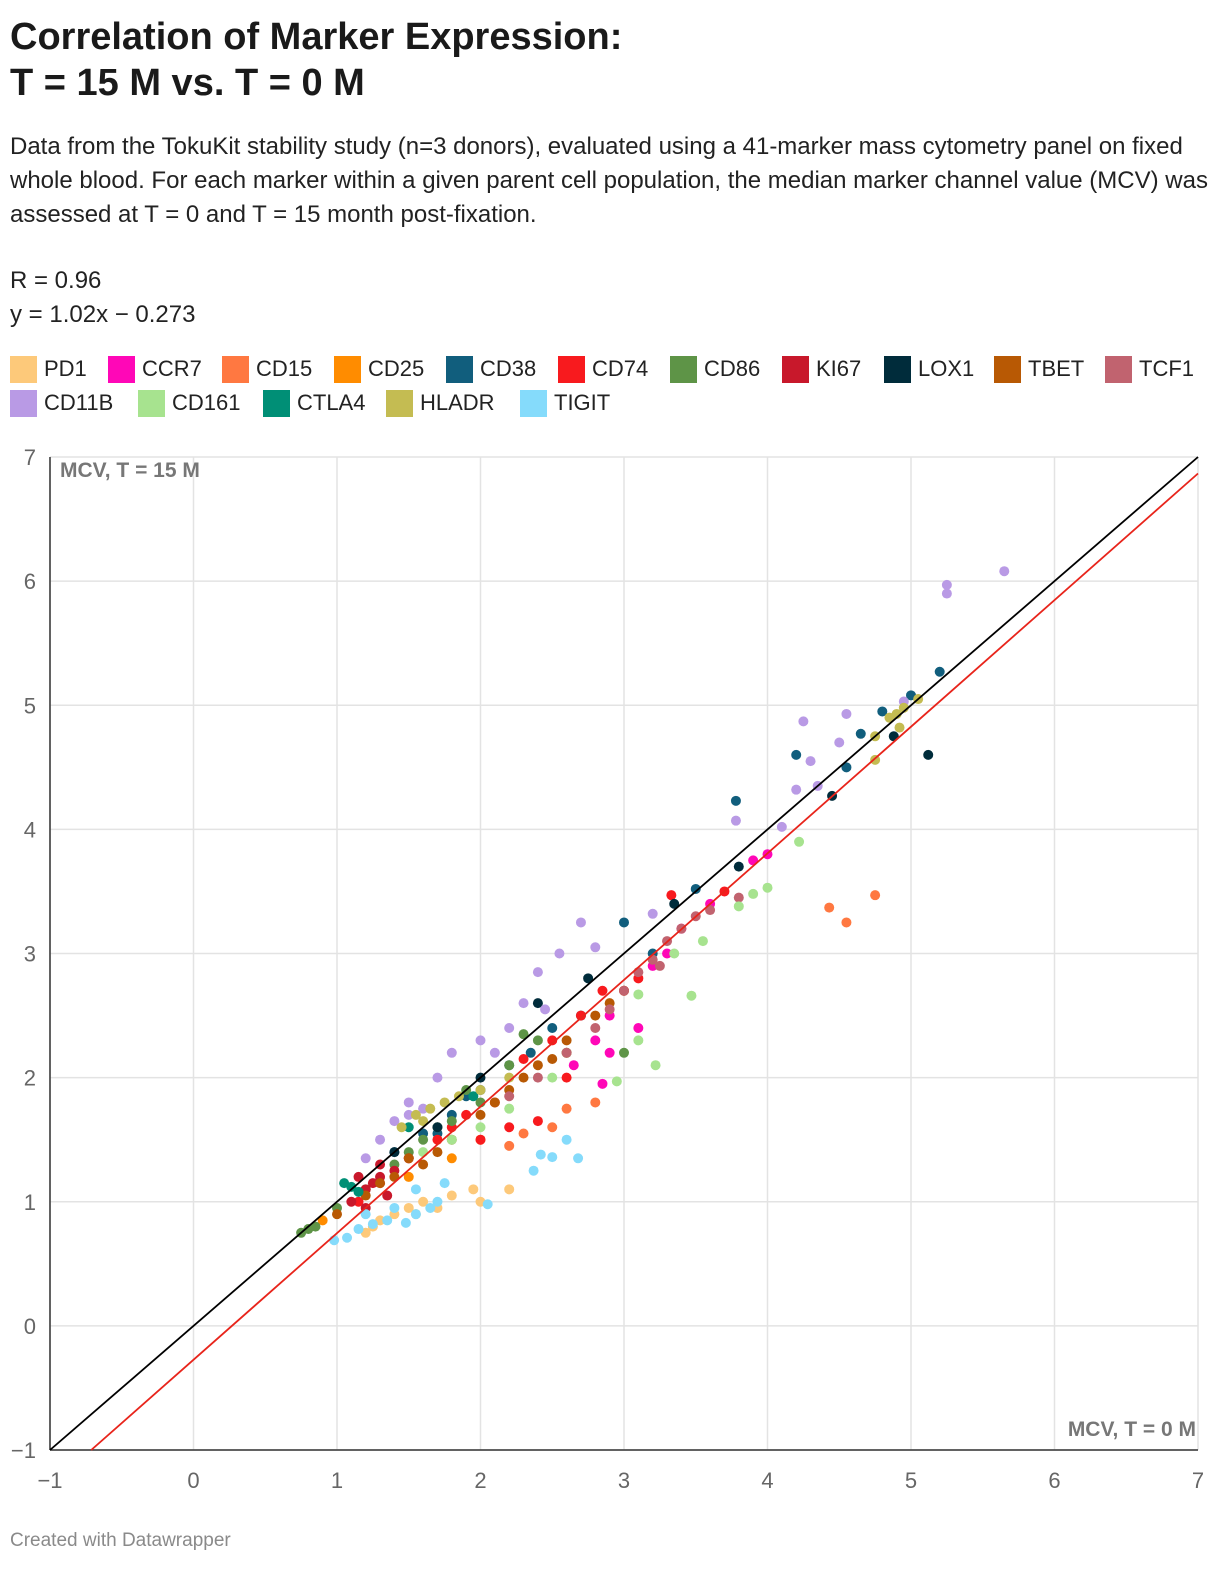 This screenshot has height=1574, width=1220. I want to click on footer-credit: Created with Datawrapper, so click(120, 1540).